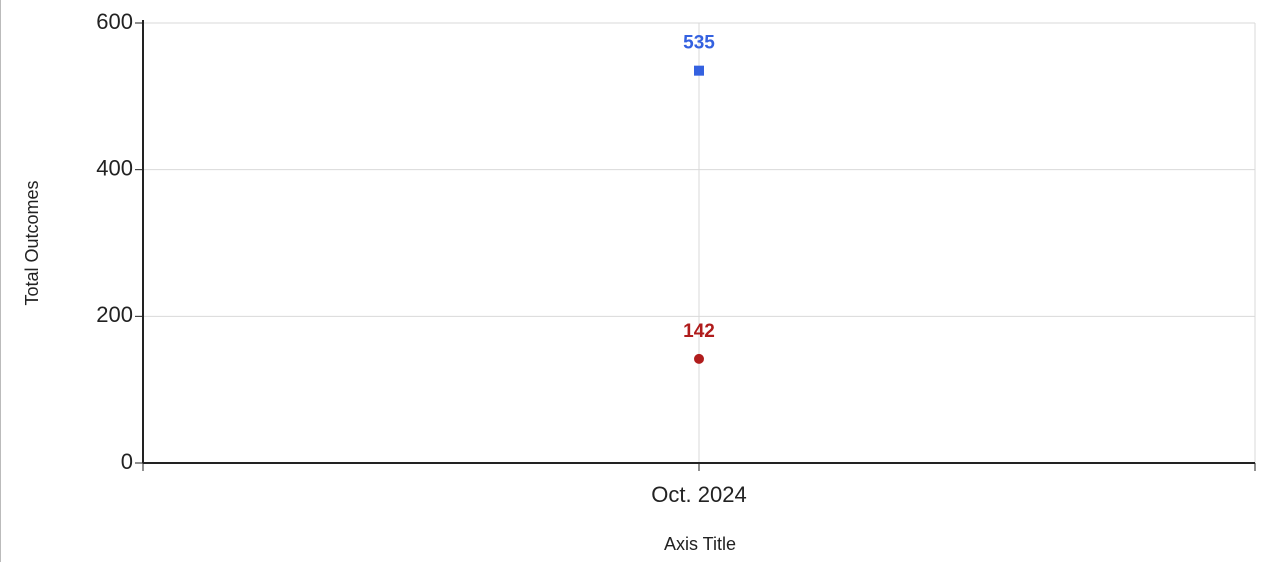 The height and width of the screenshot is (562, 1261). Describe the element at coordinates (699, 43) in the screenshot. I see `data-label: 535` at that location.